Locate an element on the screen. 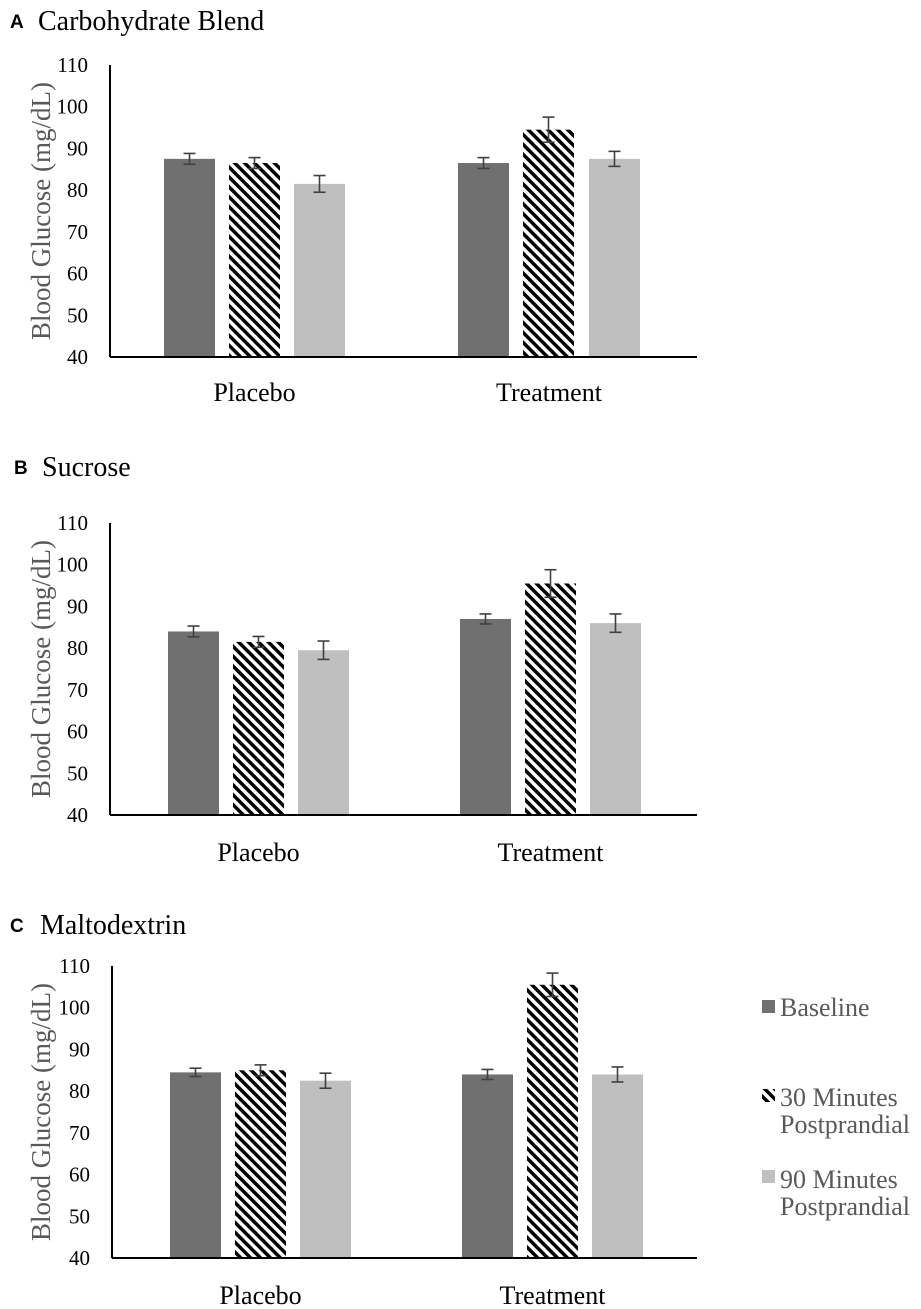  legend-label: 90 Minutes is located at coordinates (839, 1179).